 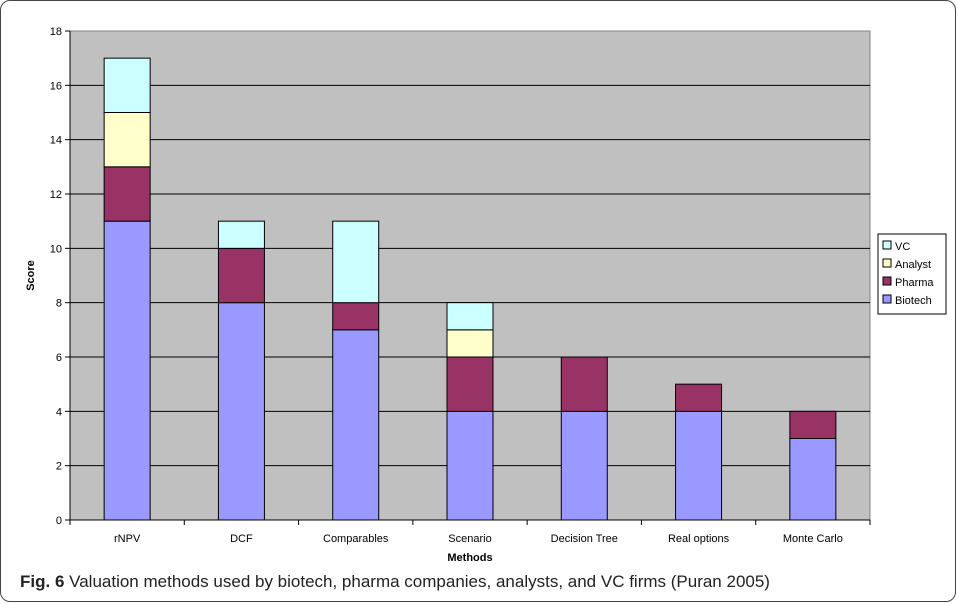 What do you see at coordinates (59, 521) in the screenshot?
I see `y-tick-label: 0` at bounding box center [59, 521].